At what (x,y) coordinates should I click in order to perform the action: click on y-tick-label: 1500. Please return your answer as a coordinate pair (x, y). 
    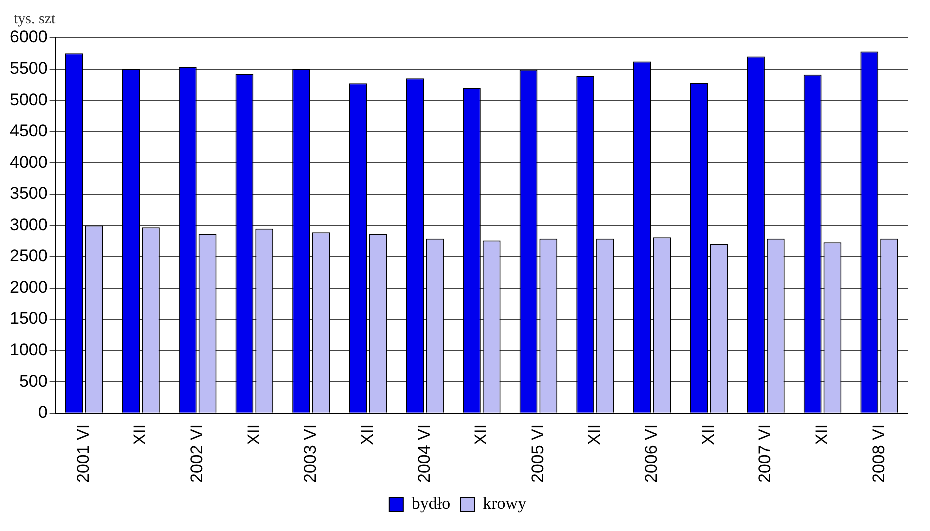
    Looking at the image, I should click on (29, 318).